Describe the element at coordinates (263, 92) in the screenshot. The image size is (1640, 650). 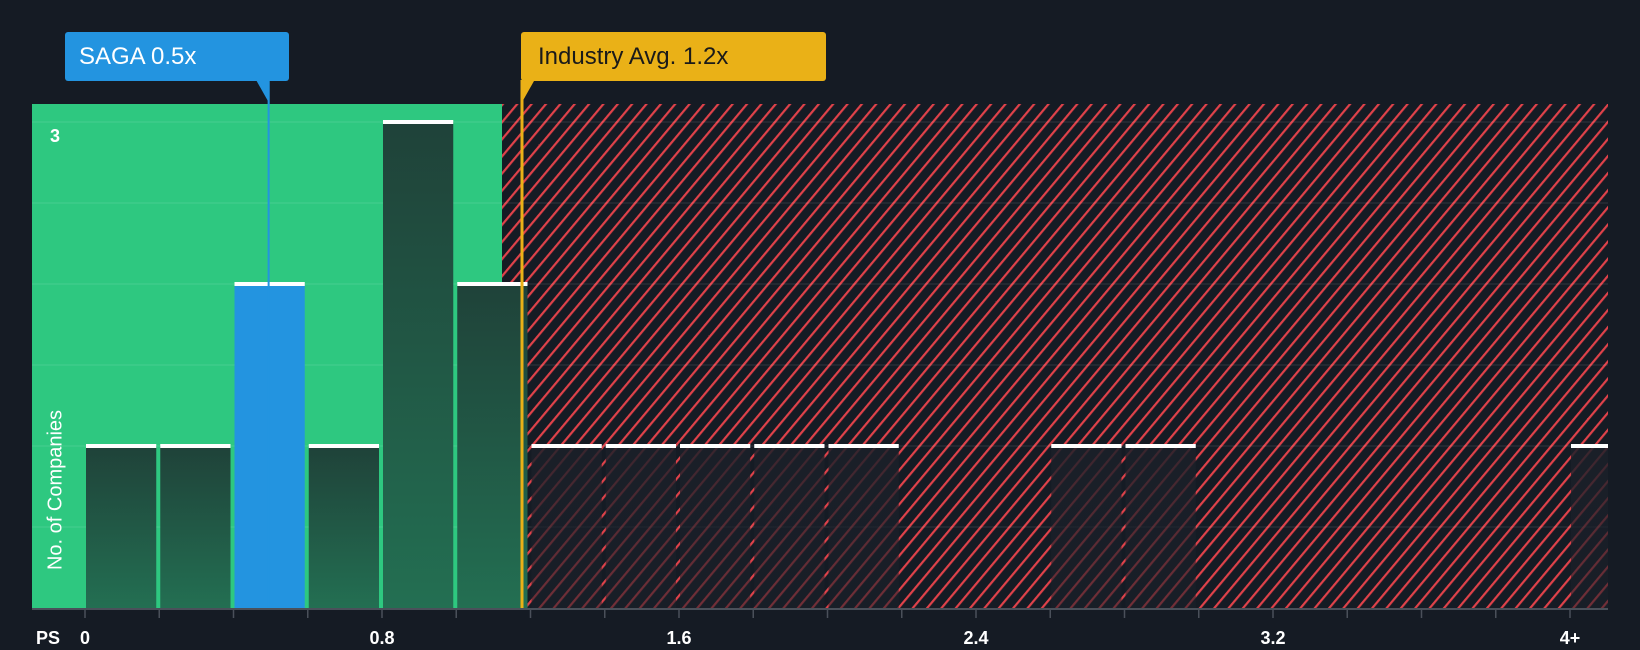
I see `company-badge-pointer` at that location.